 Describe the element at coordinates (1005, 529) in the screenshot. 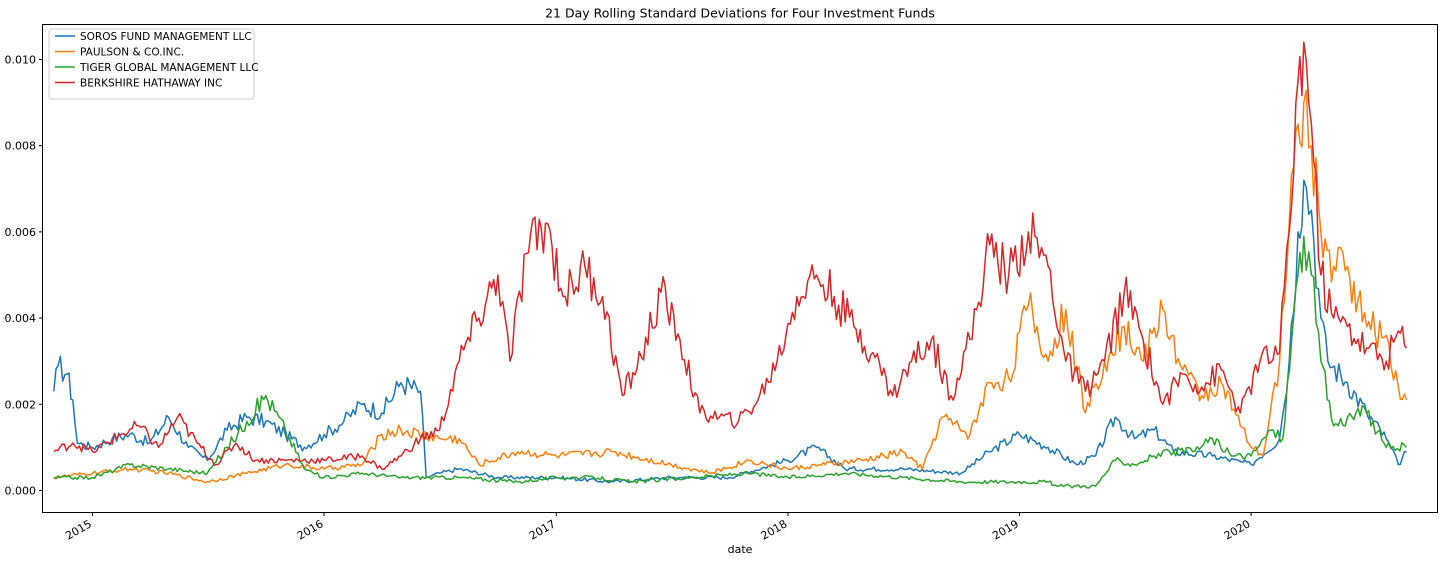

I see `x-tick-label: 2019` at that location.